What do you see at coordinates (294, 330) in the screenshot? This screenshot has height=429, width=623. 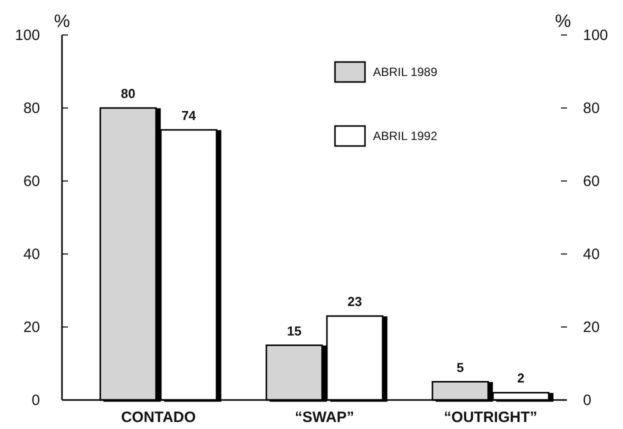 I see `data-label: 15` at bounding box center [294, 330].